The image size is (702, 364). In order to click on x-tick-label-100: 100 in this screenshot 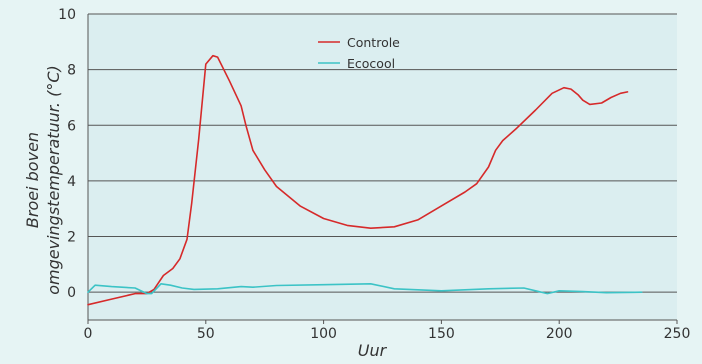, I will do `click(323, 334)`.